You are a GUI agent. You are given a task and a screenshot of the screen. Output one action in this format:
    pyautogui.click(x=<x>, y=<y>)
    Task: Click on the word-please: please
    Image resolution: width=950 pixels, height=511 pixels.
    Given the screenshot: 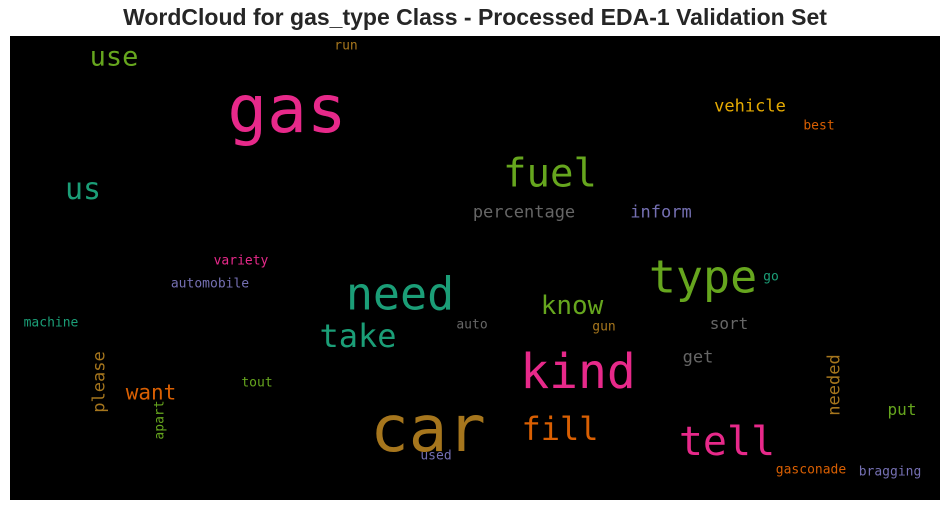 What is the action you would take?
    pyautogui.click(x=99, y=382)
    